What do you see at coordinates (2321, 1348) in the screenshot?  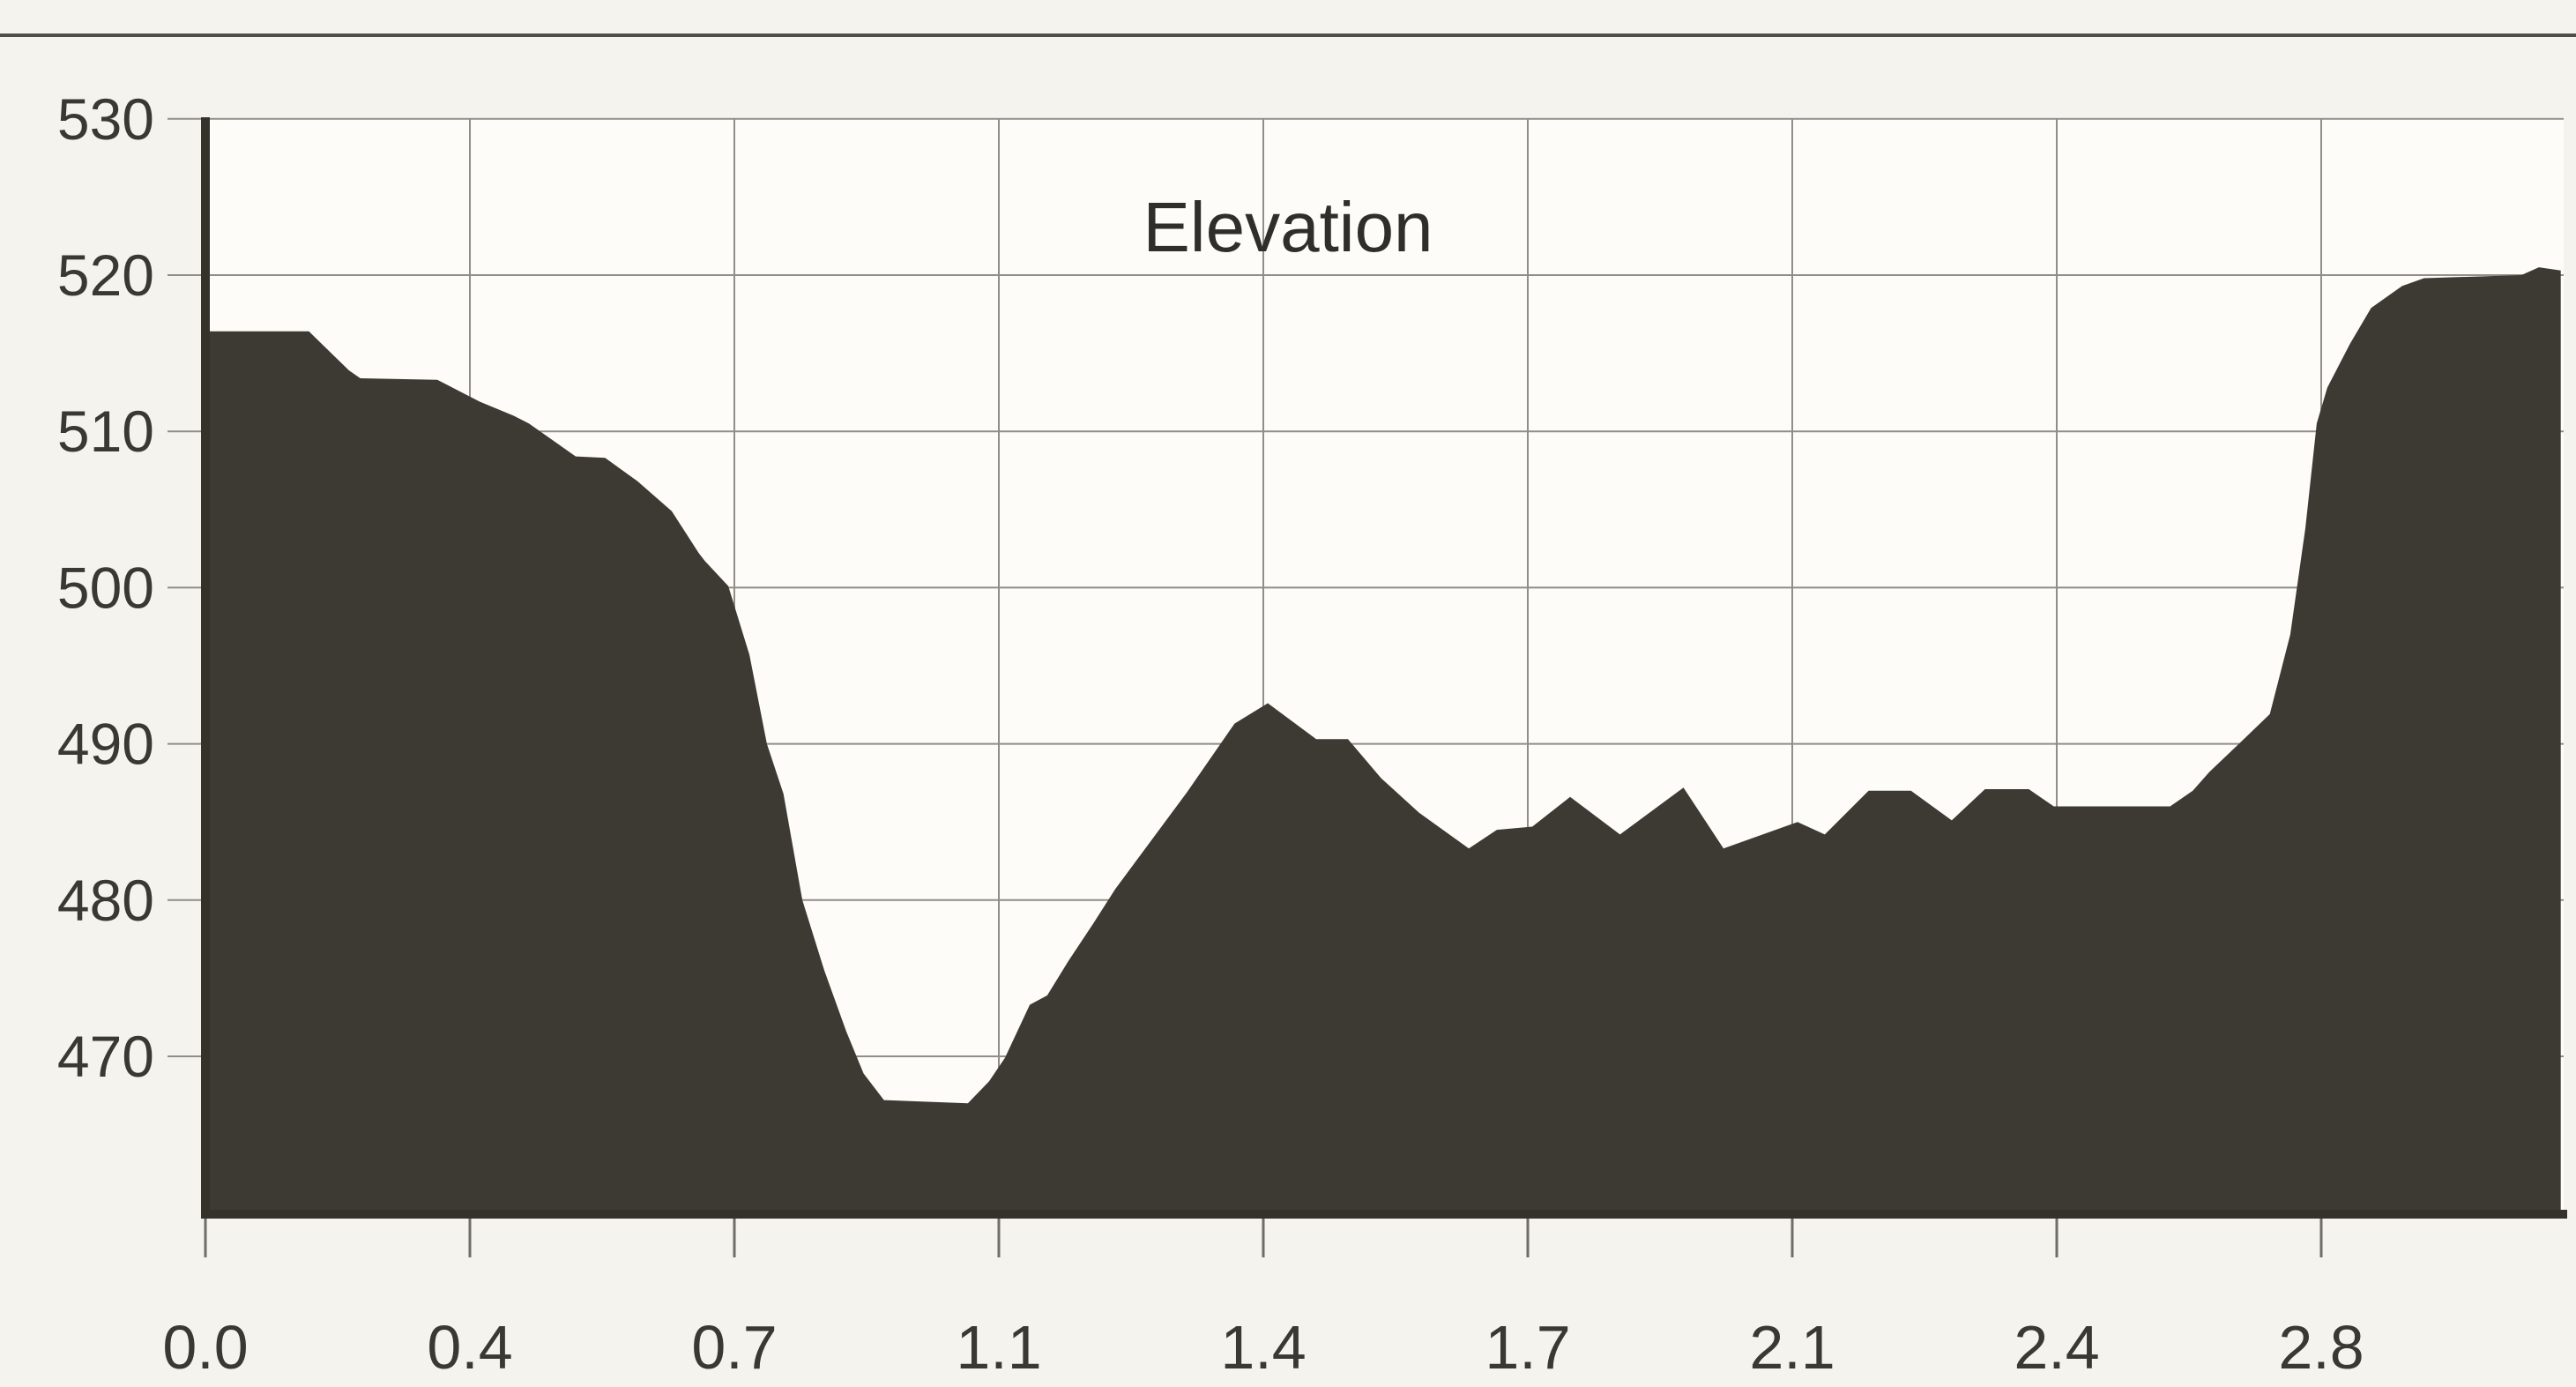 I see `x-axis-tick-label-2.8: 2.8` at bounding box center [2321, 1348].